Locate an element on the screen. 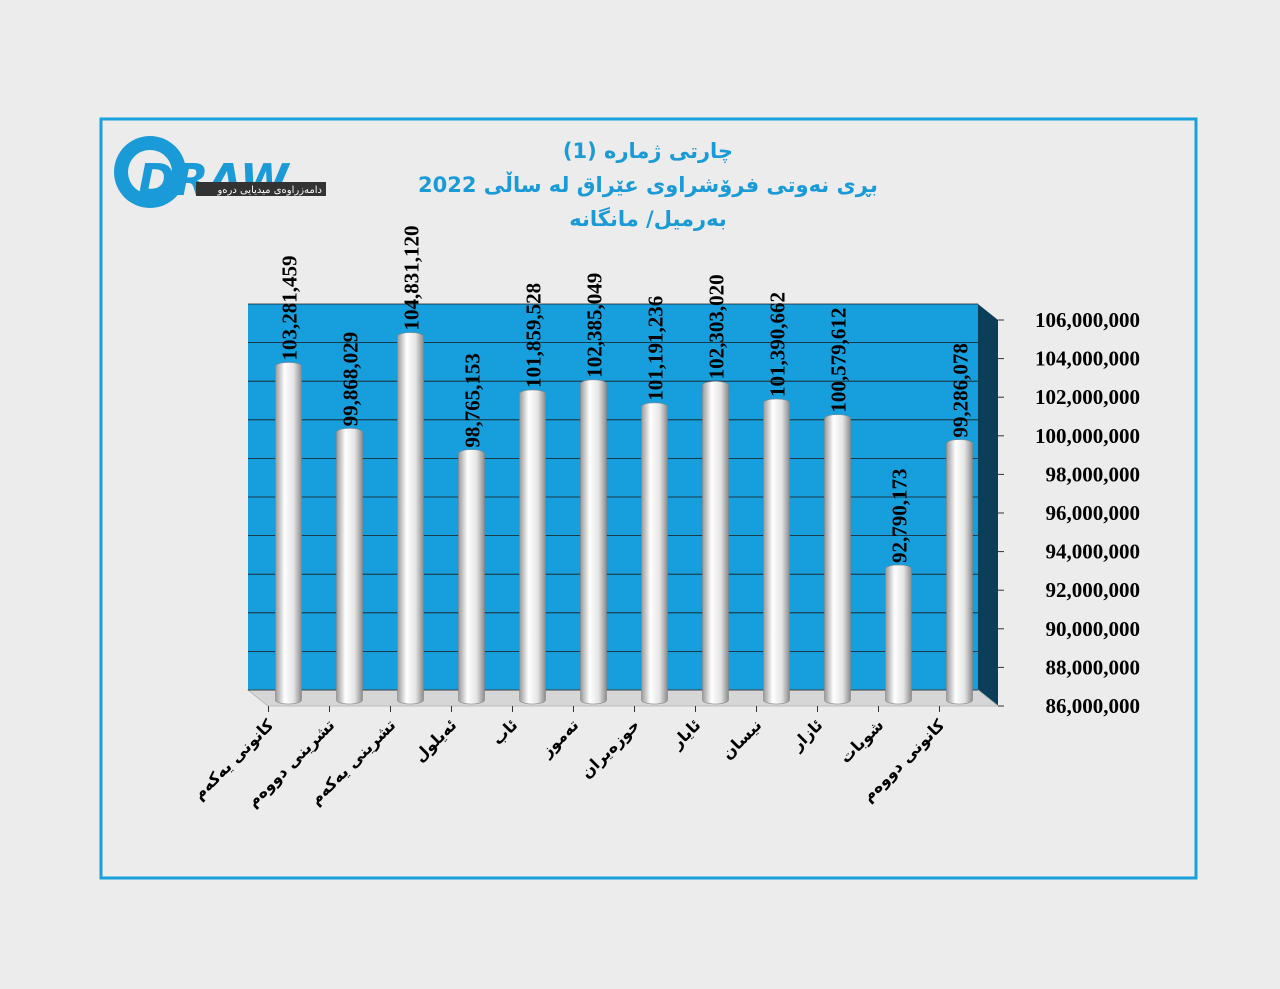  value-label: 92,790,173 is located at coordinates (900, 515).